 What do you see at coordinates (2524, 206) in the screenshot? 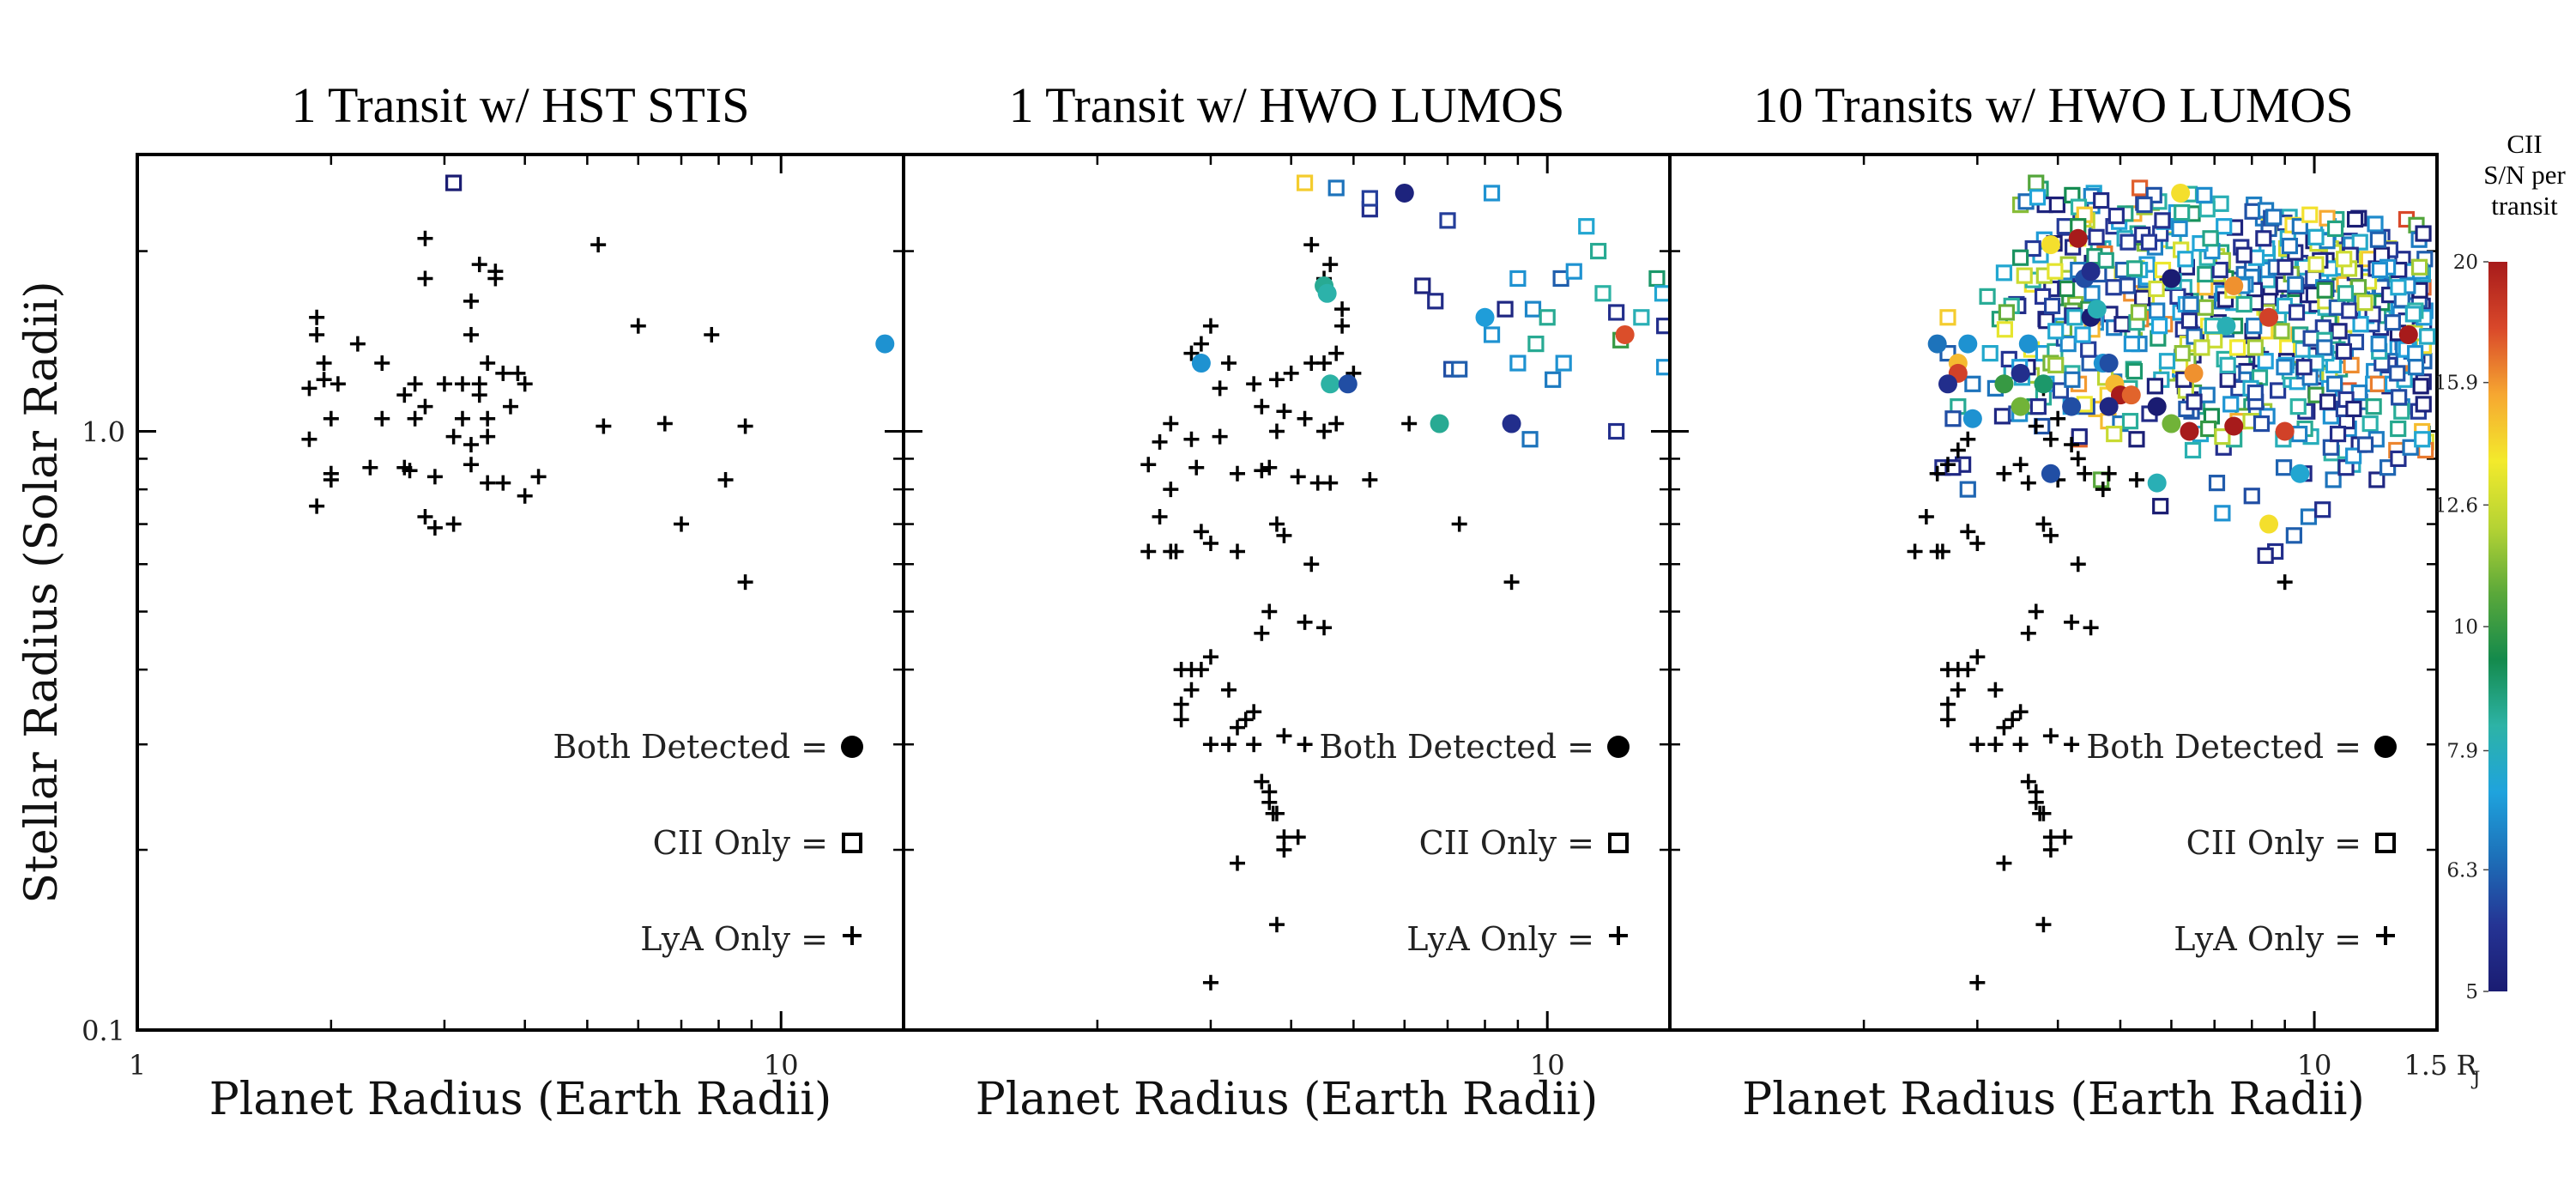
I see `colorbar-title-line3: transit` at bounding box center [2524, 206].